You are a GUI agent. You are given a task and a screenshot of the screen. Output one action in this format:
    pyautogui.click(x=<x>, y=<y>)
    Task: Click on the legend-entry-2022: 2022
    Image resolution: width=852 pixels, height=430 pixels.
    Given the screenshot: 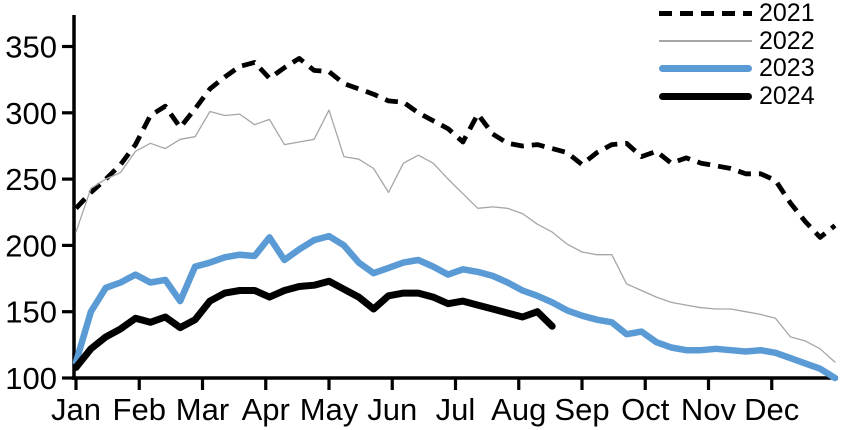 What is the action you would take?
    pyautogui.click(x=755, y=42)
    